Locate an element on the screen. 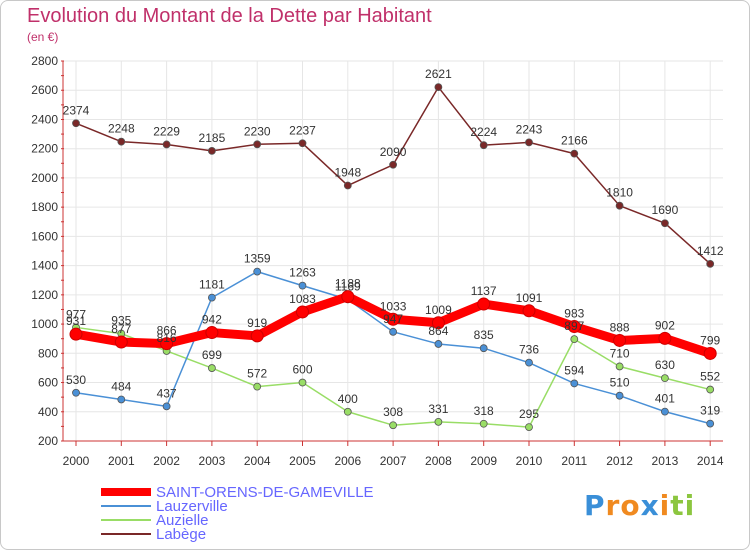 The width and height of the screenshot is (750, 550). x-tick-label: 2001 is located at coordinates (121, 461).